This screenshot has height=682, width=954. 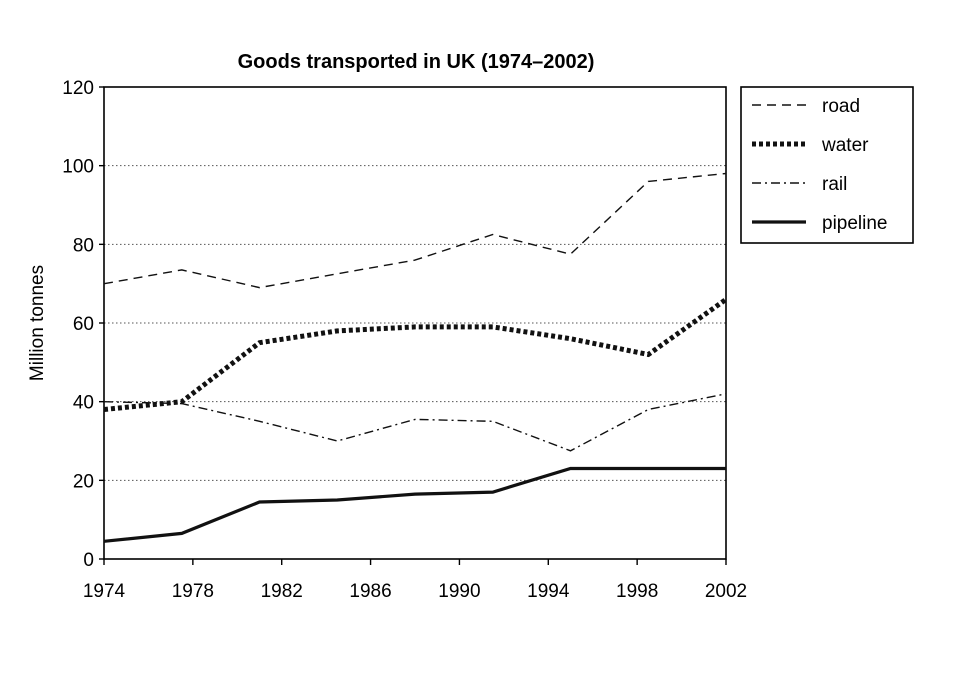 What do you see at coordinates (726, 591) in the screenshot?
I see `x-tick-label: 2002` at bounding box center [726, 591].